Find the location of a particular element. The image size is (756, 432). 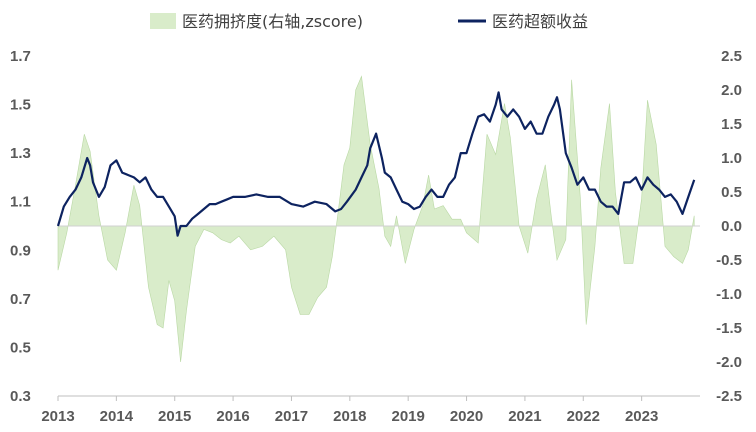

x-tick-label: 2018 is located at coordinates (349, 416).